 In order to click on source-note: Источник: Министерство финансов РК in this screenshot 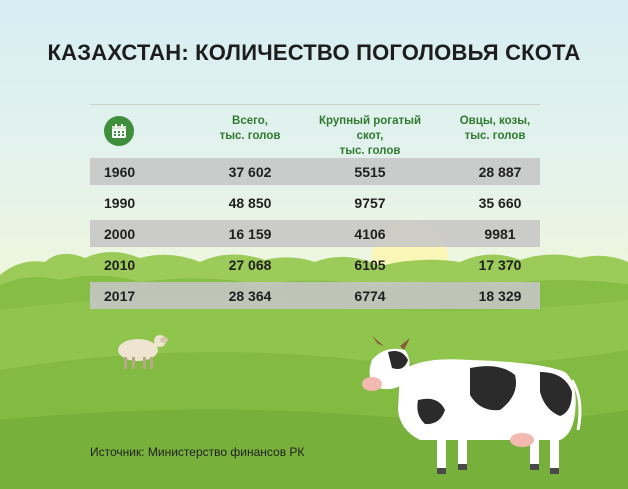, I will do `click(197, 452)`.